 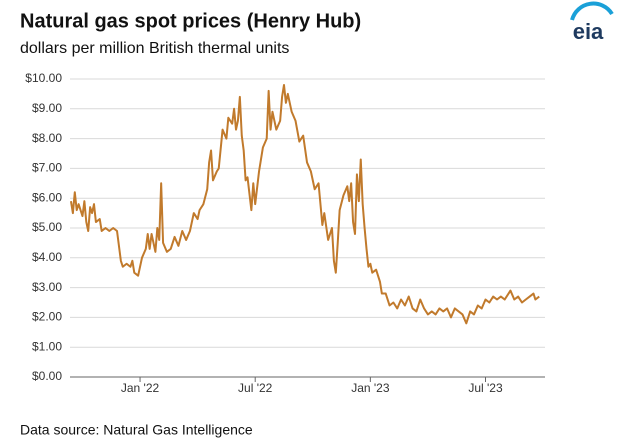 I want to click on x-tick-label: Jul '23, so click(x=485, y=388).